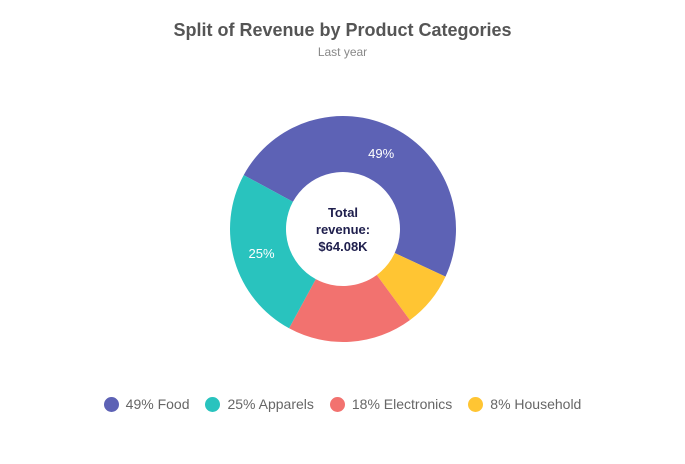 This screenshot has height=464, width=685. Describe the element at coordinates (402, 404) in the screenshot. I see `legend-label-electronics: 18% Electronics` at that location.